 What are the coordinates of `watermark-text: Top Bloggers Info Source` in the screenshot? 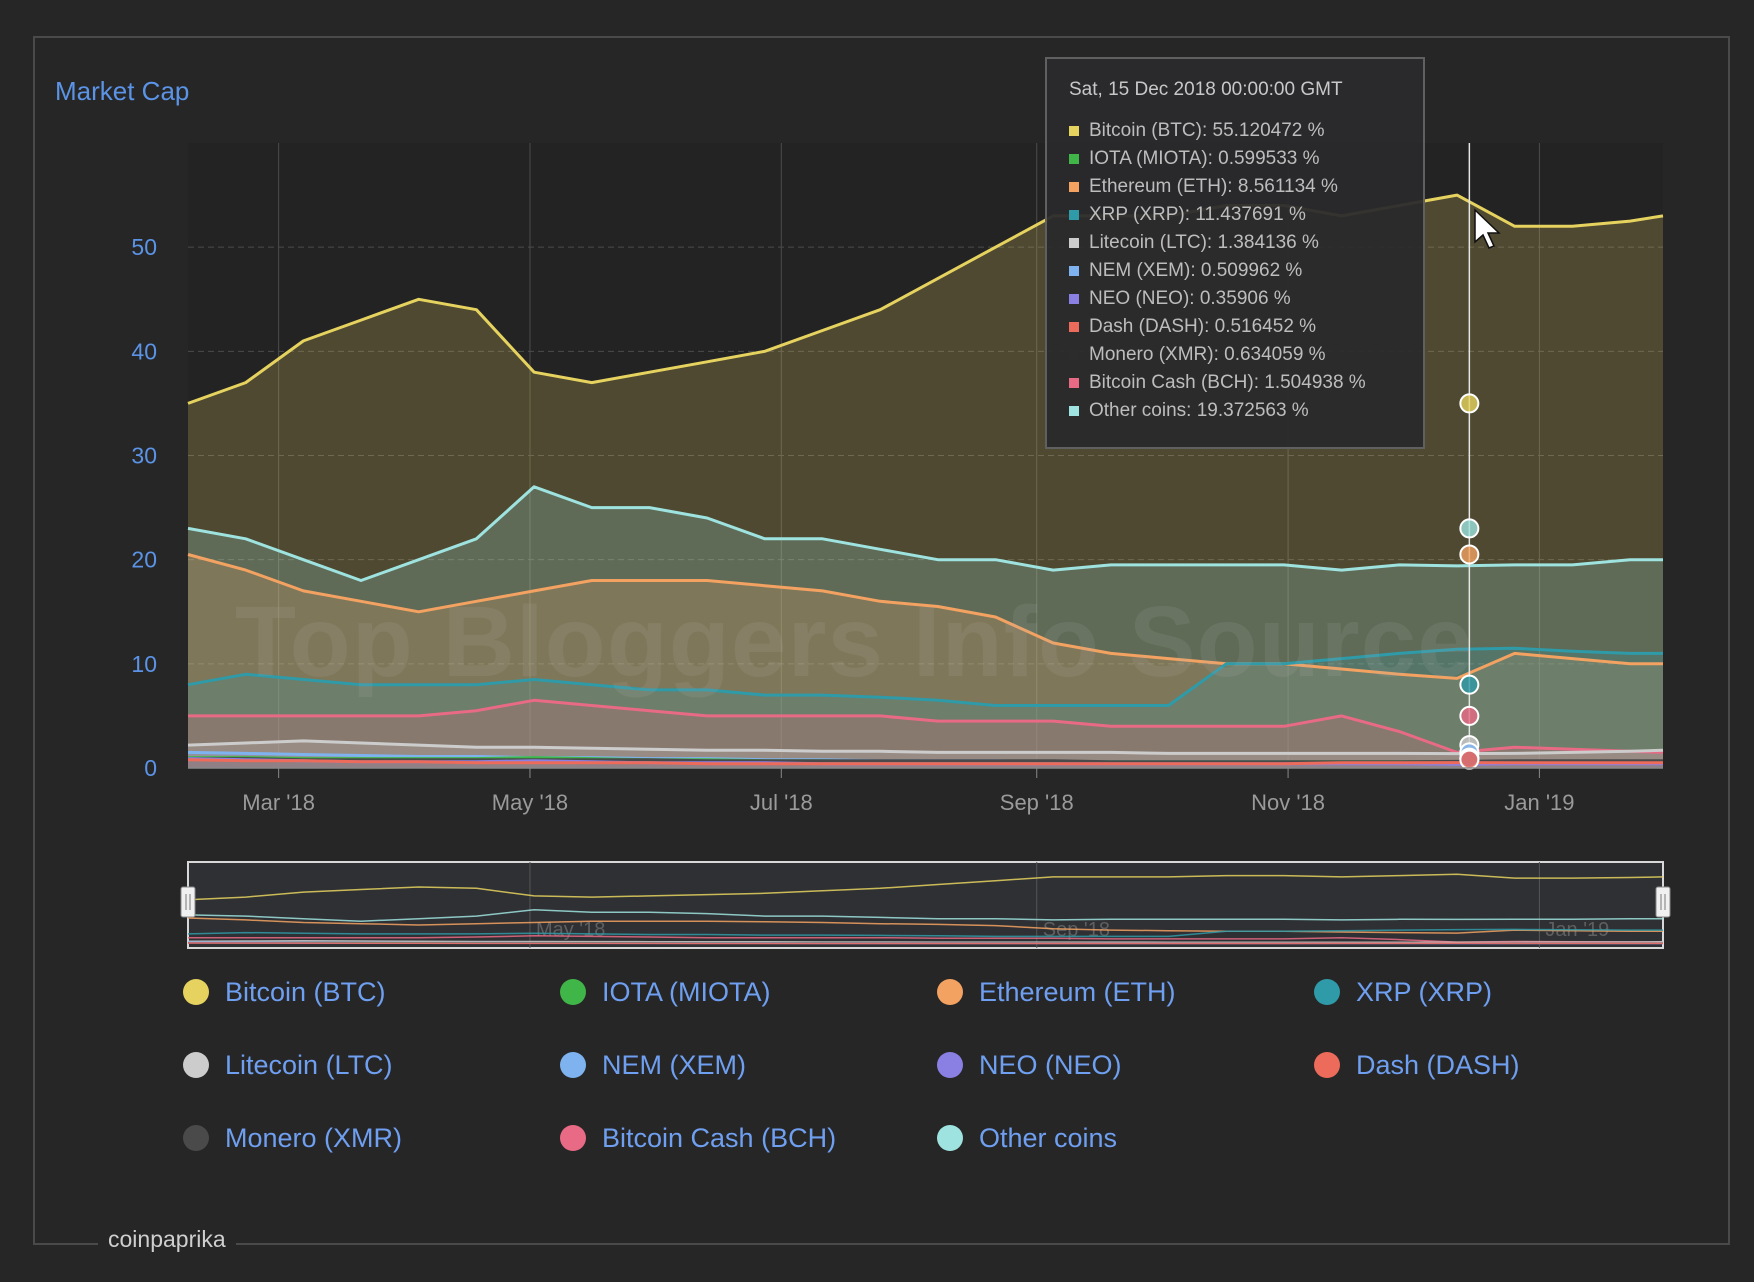 It's located at (854, 642).